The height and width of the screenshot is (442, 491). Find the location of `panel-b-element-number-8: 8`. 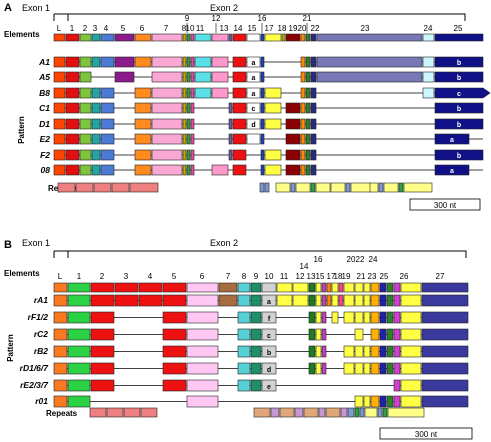

panel-b-element-number-8: 8 is located at coordinates (244, 276).